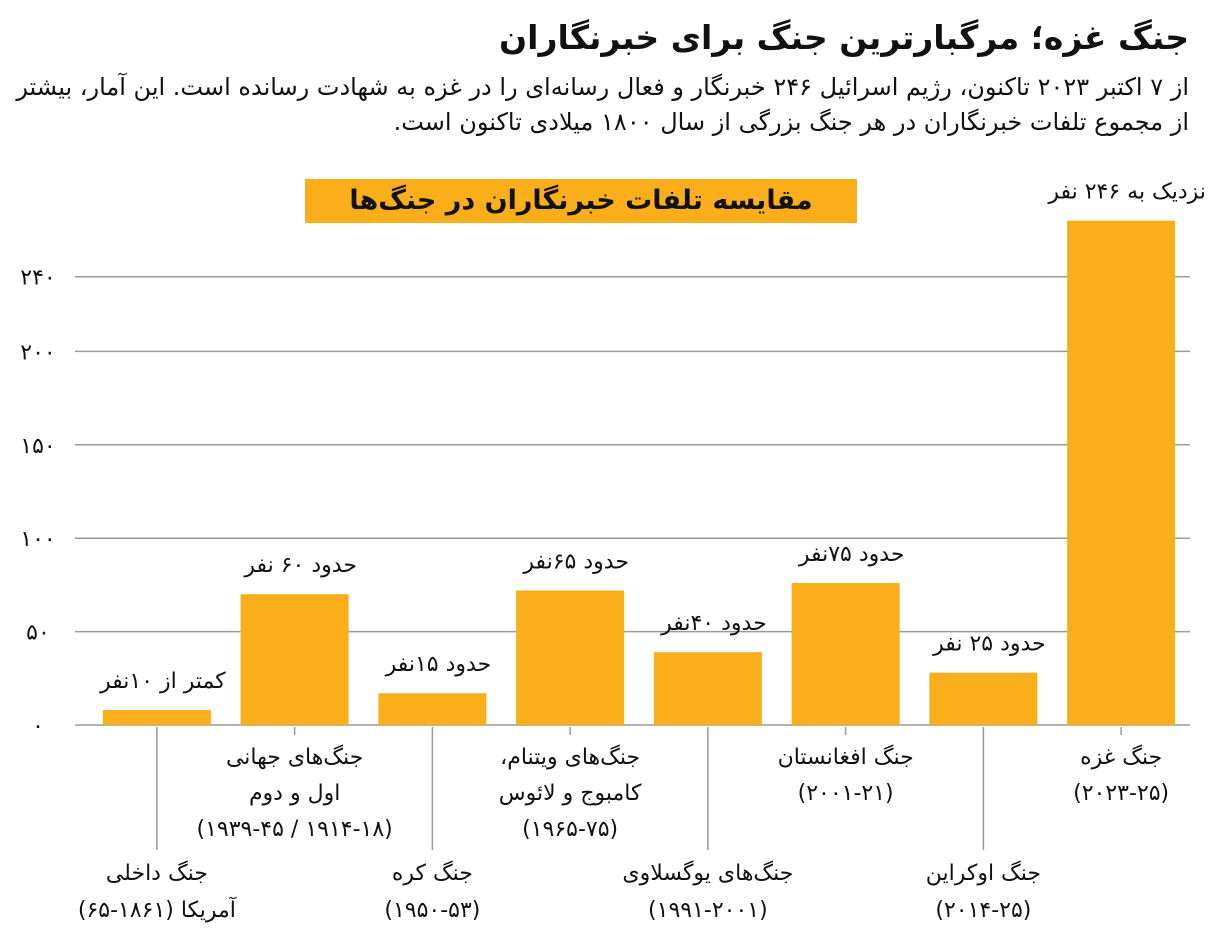 The height and width of the screenshot is (936, 1219). What do you see at coordinates (708, 910) in the screenshot?
I see `category-label: (۱۹۹۱-۲۰۰۱)` at bounding box center [708, 910].